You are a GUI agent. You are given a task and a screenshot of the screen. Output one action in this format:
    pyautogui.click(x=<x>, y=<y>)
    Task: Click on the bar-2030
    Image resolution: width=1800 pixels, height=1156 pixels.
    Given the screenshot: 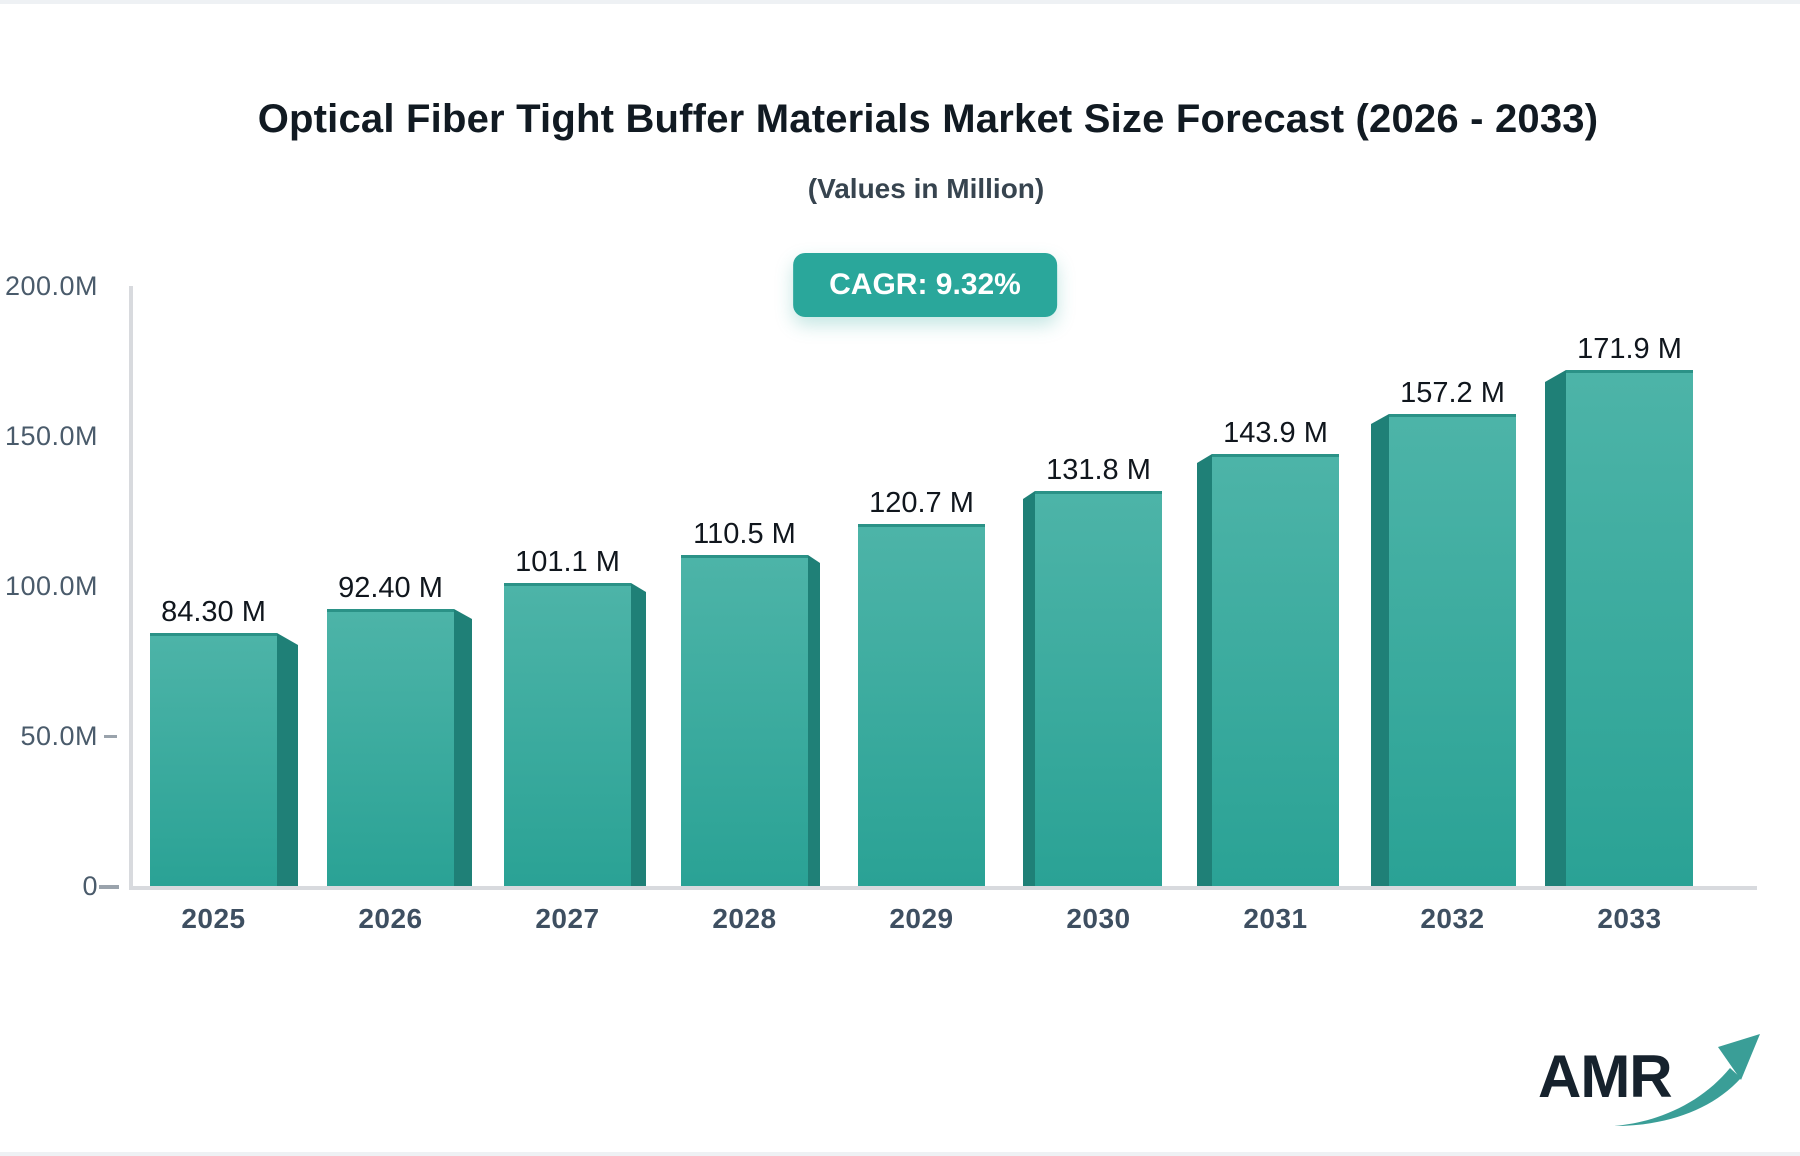 What is the action you would take?
    pyautogui.click(x=1098, y=688)
    